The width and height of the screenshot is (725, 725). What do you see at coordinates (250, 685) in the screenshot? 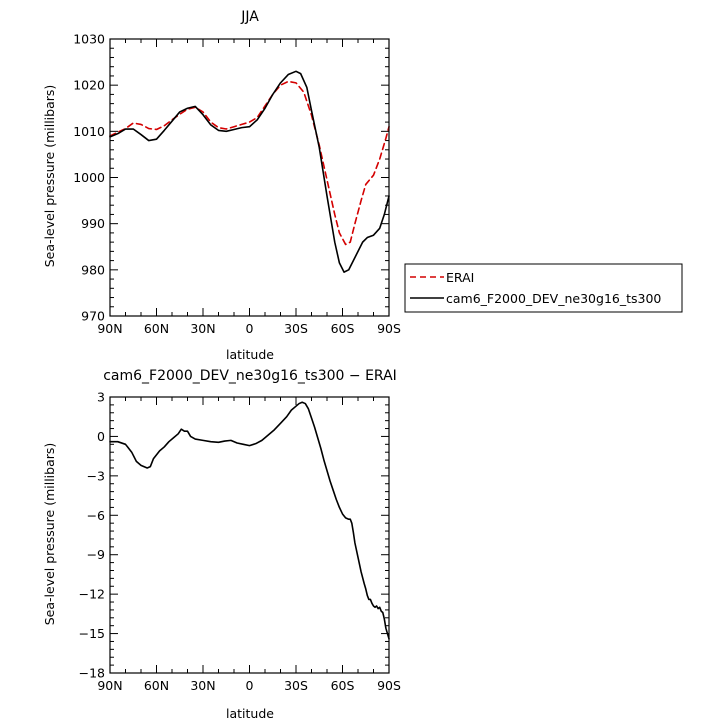
I see `bottom-x-tick-label: 0` at bounding box center [250, 685].